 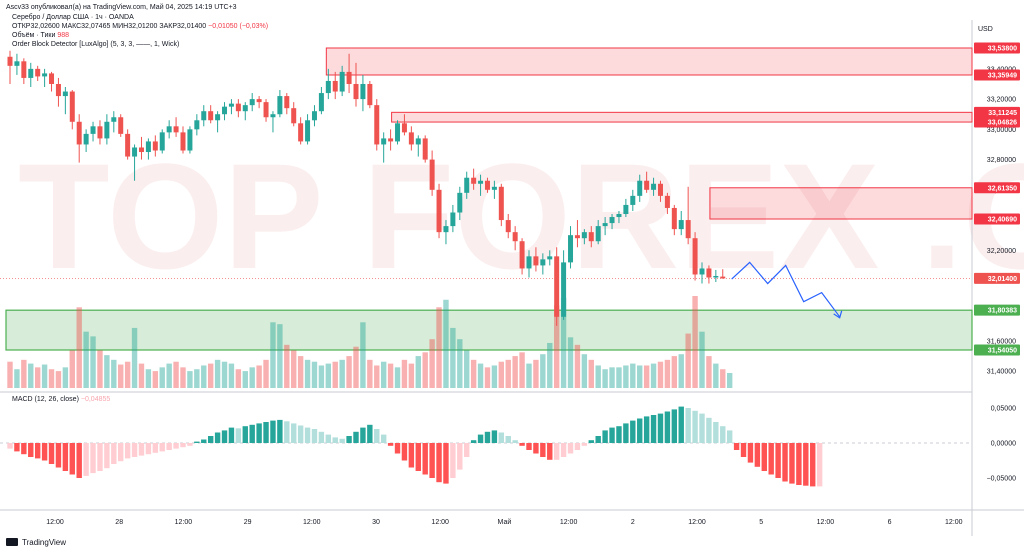 I want to click on volume-value: 988, so click(x=63, y=35).